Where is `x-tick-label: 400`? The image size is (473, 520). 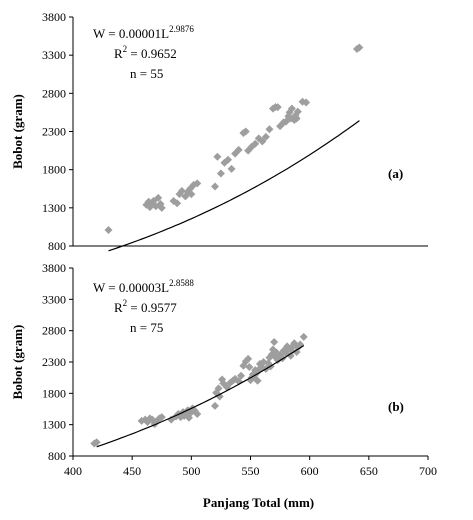 x-tick-label: 400 is located at coordinates (73, 471).